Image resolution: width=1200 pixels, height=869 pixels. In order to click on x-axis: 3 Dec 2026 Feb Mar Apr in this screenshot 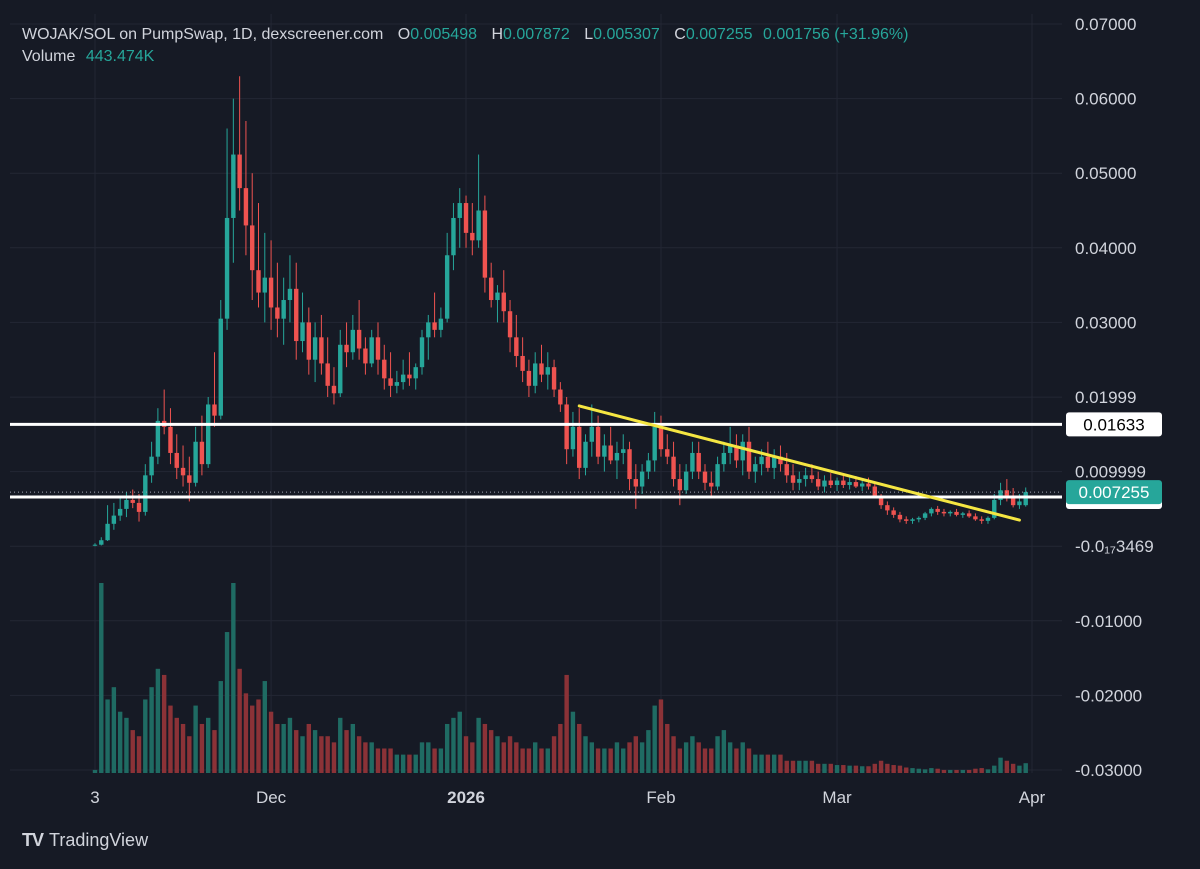, I will do `click(567, 797)`.